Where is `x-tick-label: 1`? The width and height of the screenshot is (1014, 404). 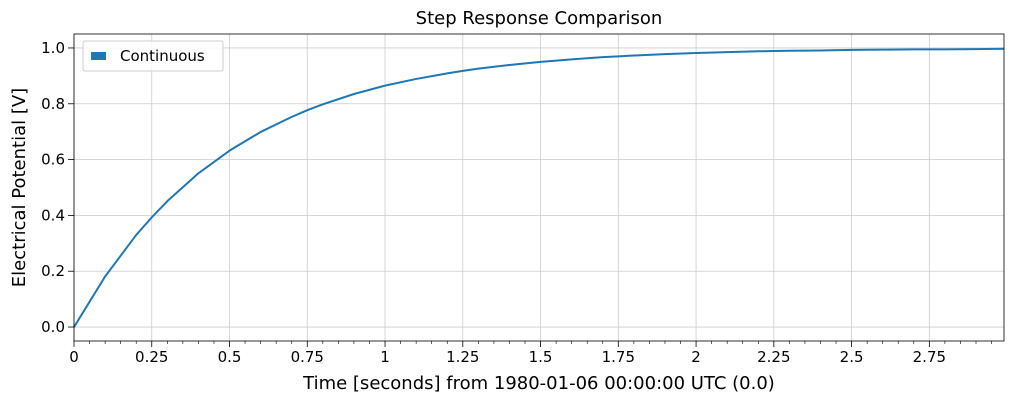
x-tick-label: 1 is located at coordinates (385, 357).